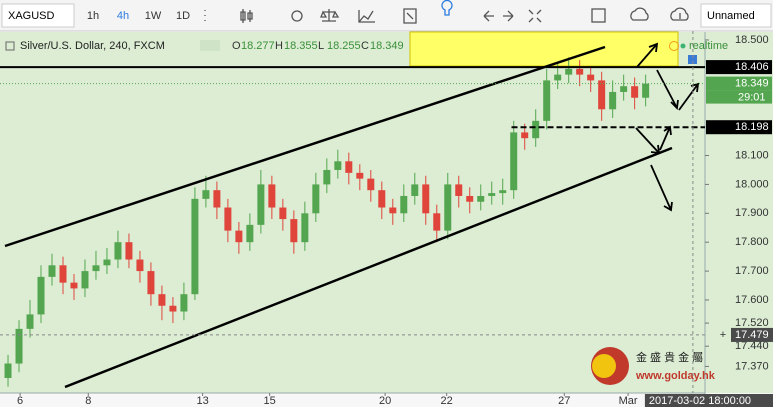  What do you see at coordinates (639, 14) in the screenshot?
I see `load-icon` at bounding box center [639, 14].